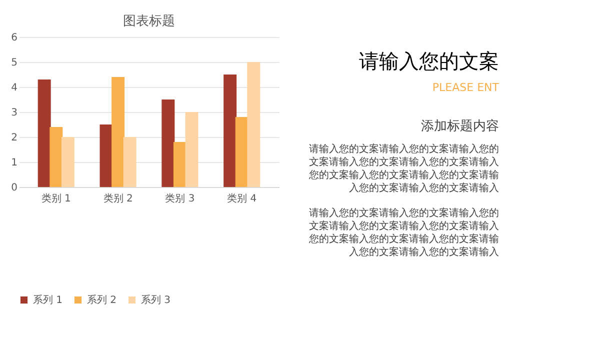  What do you see at coordinates (118, 198) in the screenshot?
I see `x-tick-label: 类别 2` at bounding box center [118, 198].